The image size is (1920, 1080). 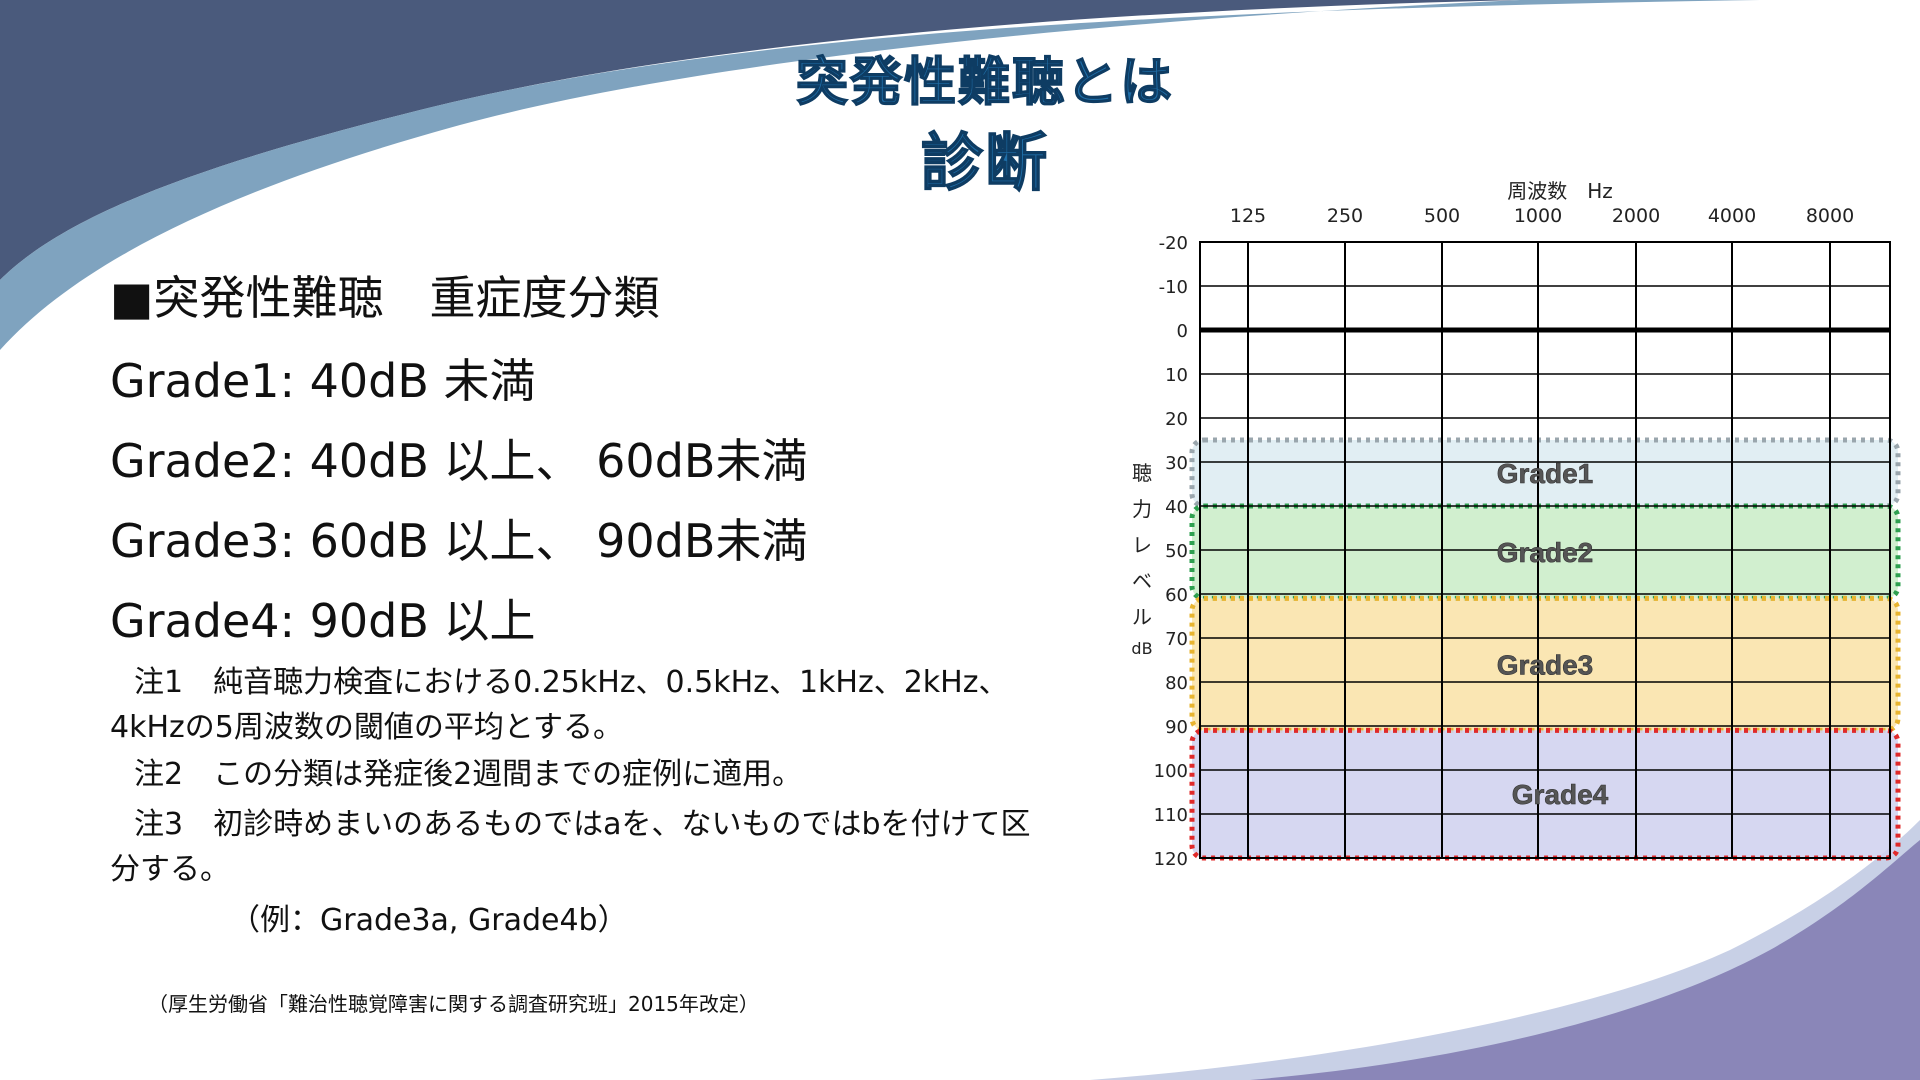 What do you see at coordinates (1171, 859) in the screenshot?
I see `y-tick-label: 120` at bounding box center [1171, 859].